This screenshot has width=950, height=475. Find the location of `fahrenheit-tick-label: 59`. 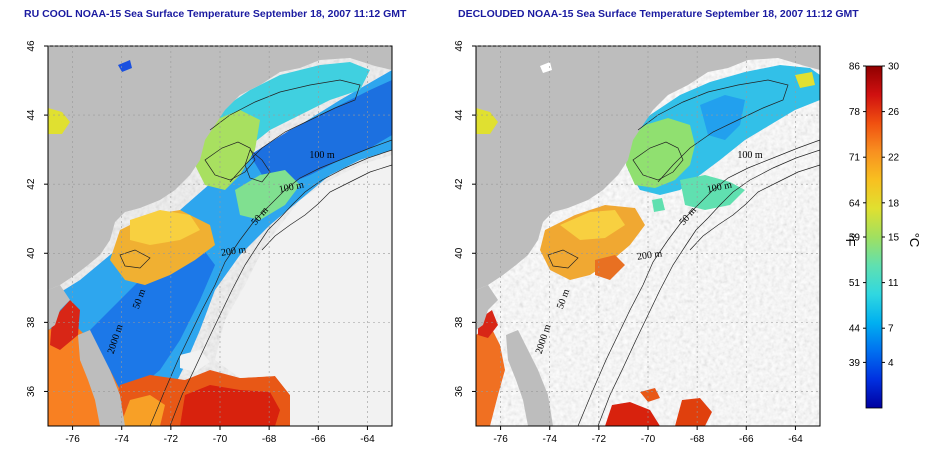

fahrenheit-tick-label: 59 is located at coordinates (855, 238).